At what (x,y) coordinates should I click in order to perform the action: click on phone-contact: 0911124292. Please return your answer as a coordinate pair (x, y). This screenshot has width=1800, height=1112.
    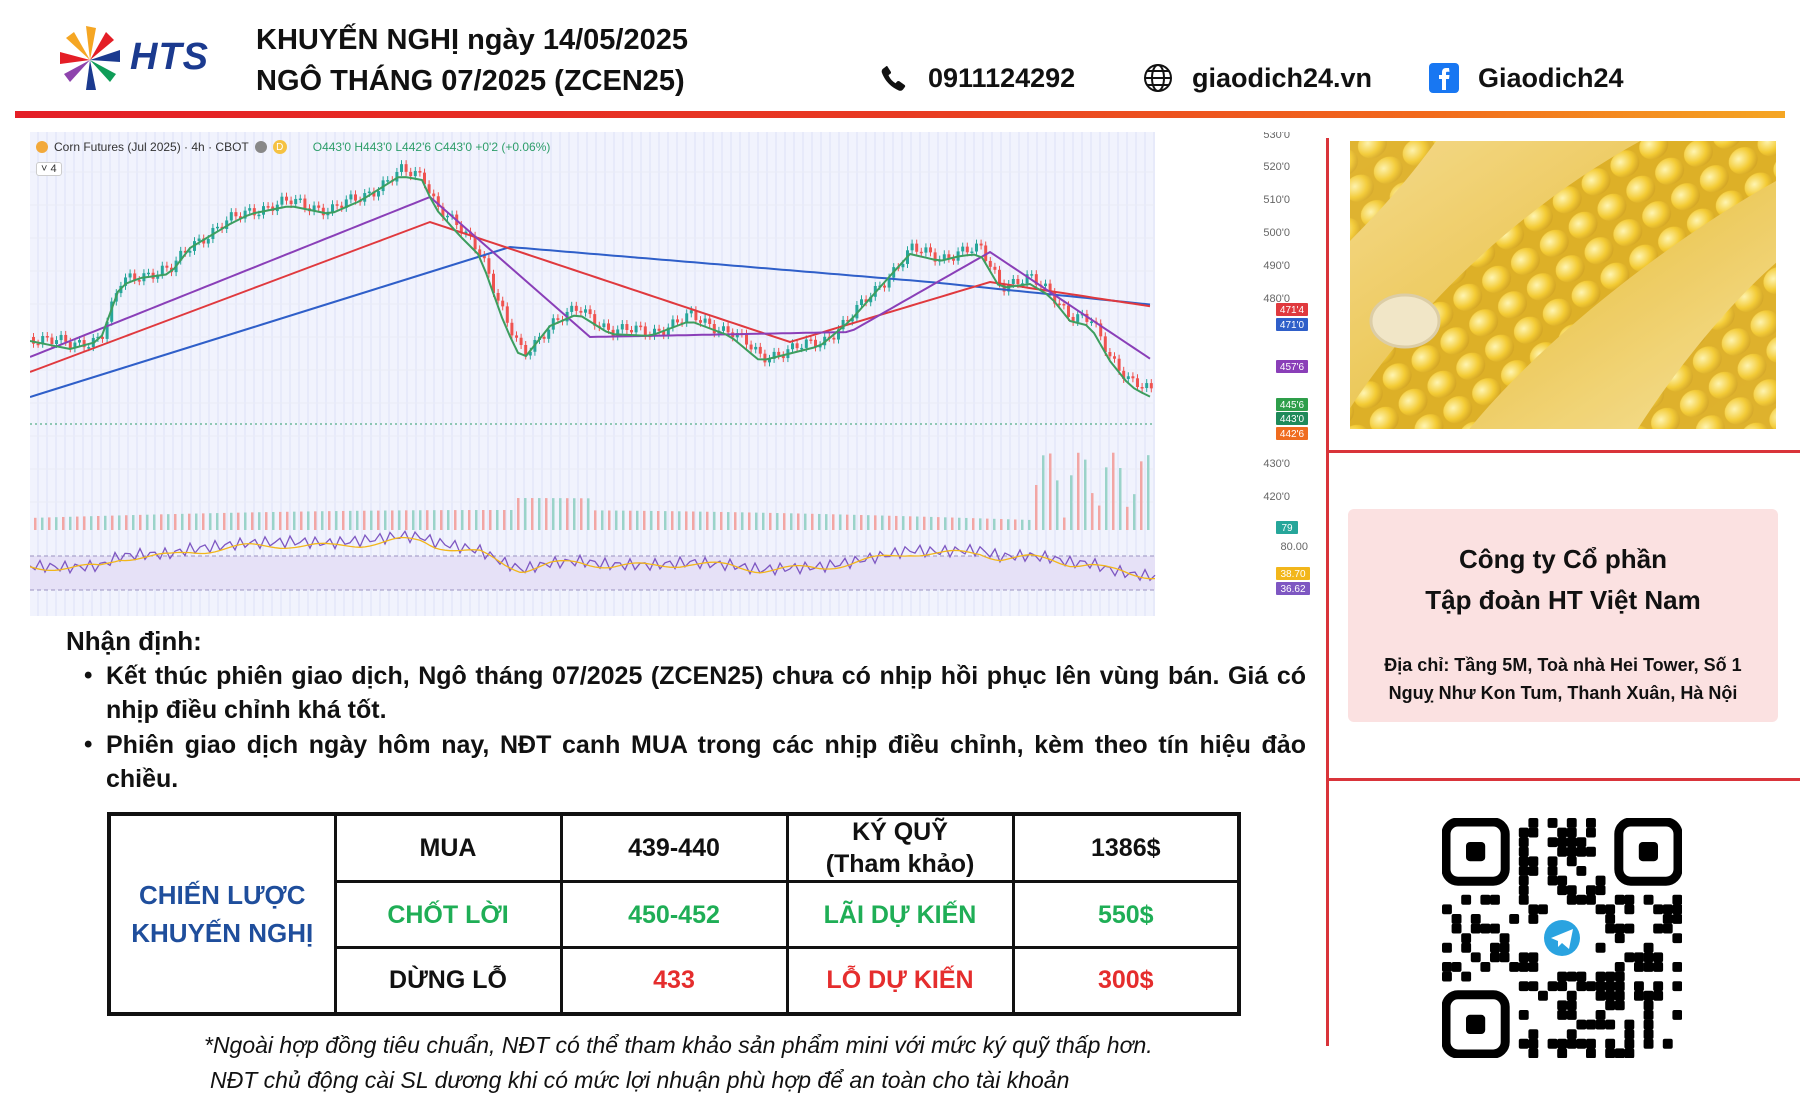
    Looking at the image, I should click on (975, 78).